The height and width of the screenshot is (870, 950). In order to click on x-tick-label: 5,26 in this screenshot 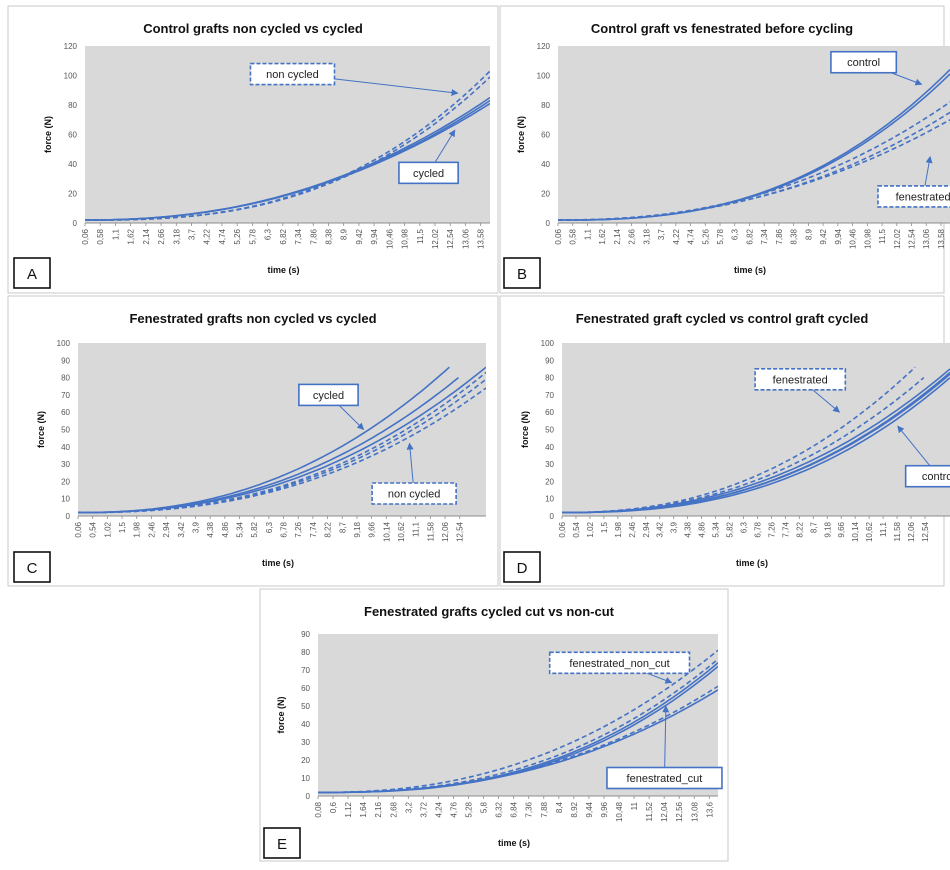, I will do `click(237, 236)`.